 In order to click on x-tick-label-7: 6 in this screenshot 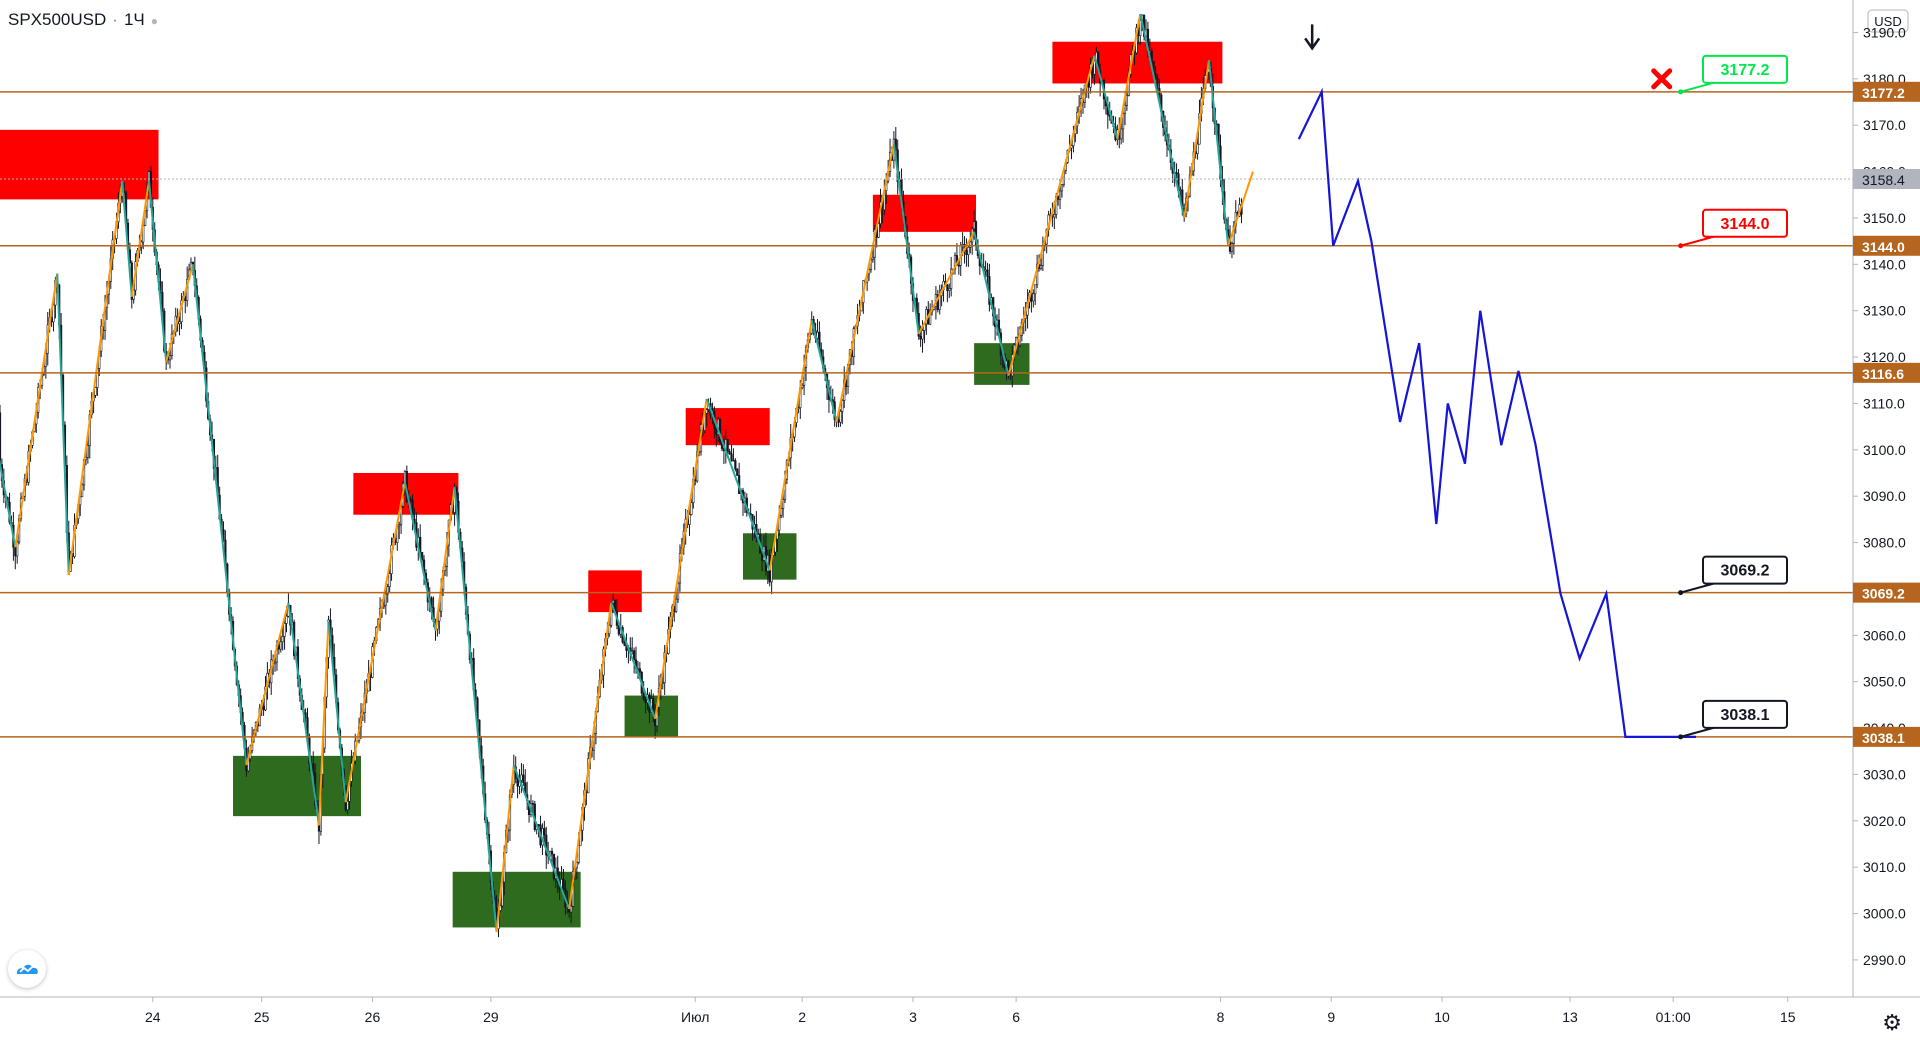, I will do `click(1016, 1017)`.